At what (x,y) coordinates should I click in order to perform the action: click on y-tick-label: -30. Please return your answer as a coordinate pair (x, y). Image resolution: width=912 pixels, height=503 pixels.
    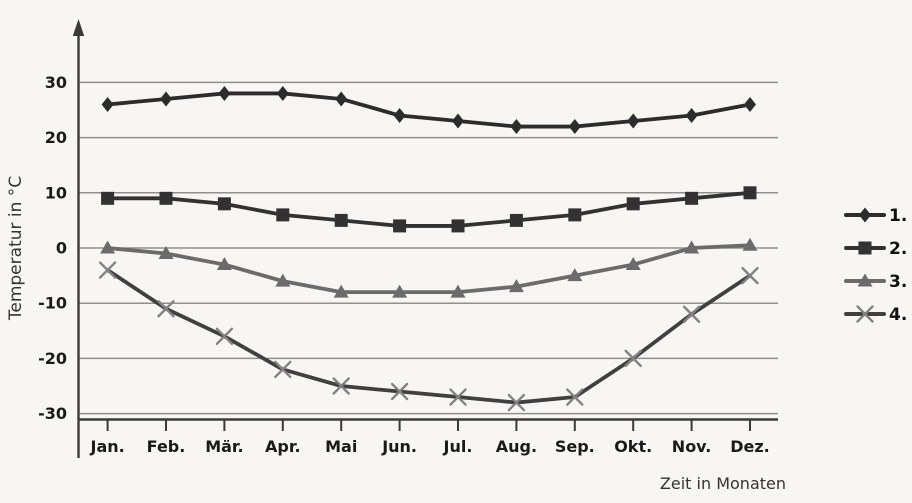
    Looking at the image, I should click on (52, 413).